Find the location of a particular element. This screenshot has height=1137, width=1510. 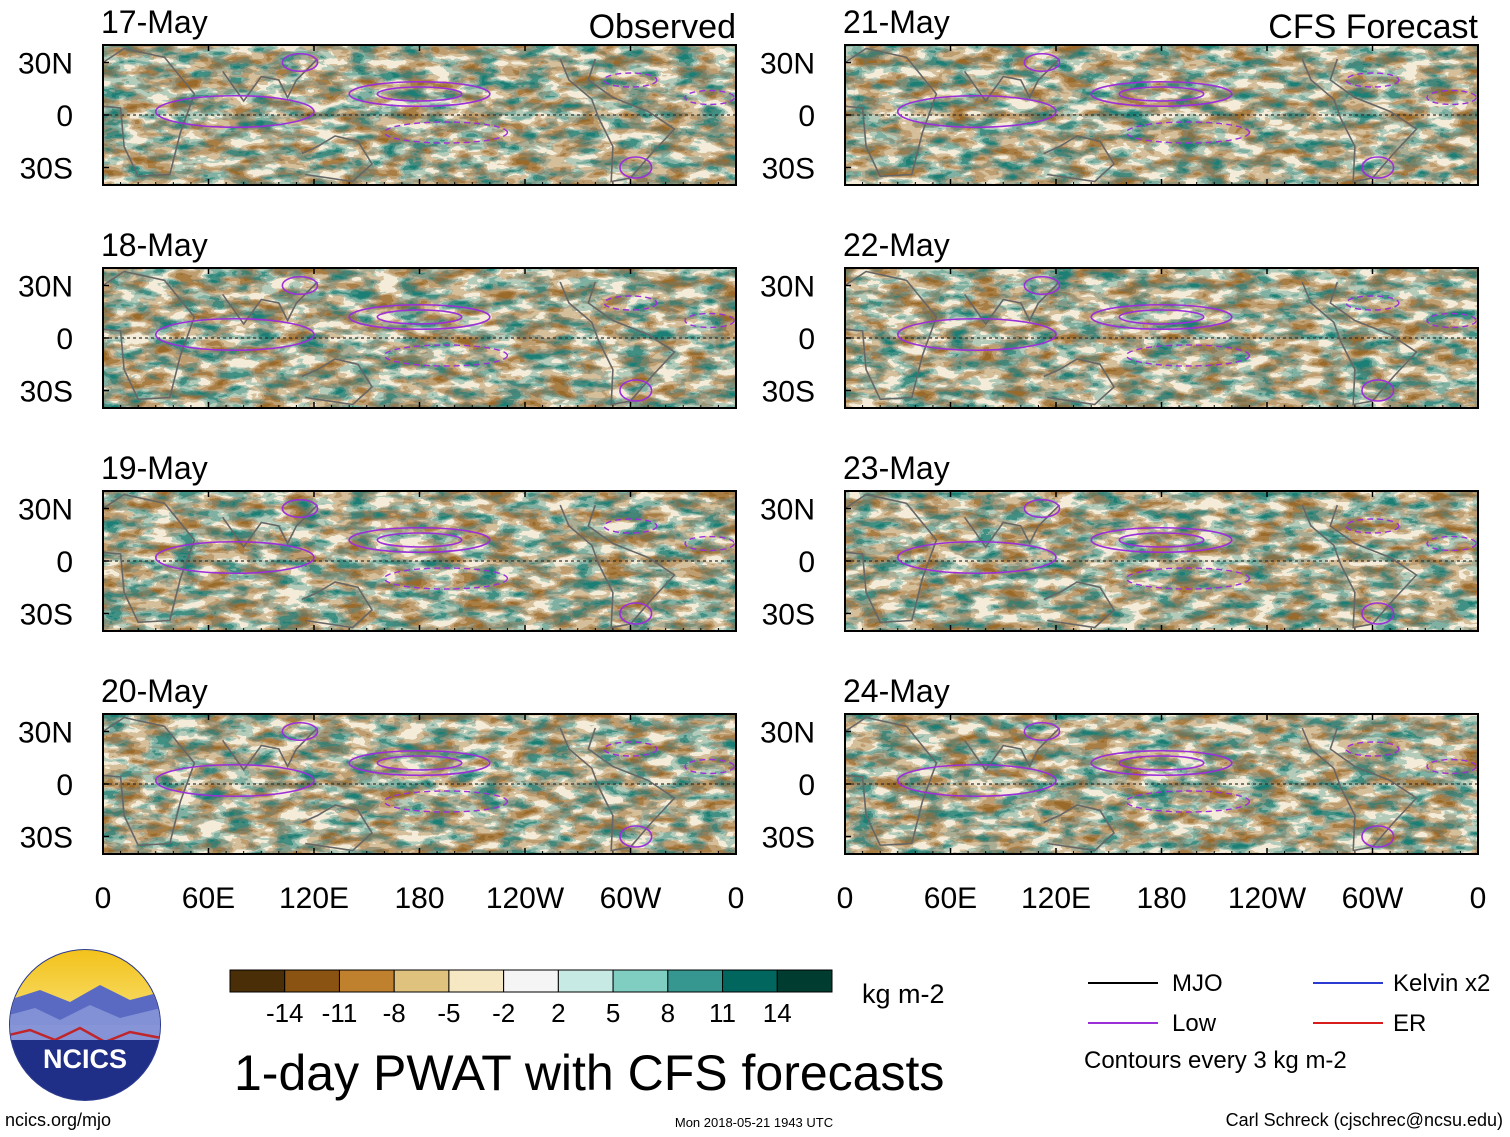

panel-date: 22-May is located at coordinates (896, 245).